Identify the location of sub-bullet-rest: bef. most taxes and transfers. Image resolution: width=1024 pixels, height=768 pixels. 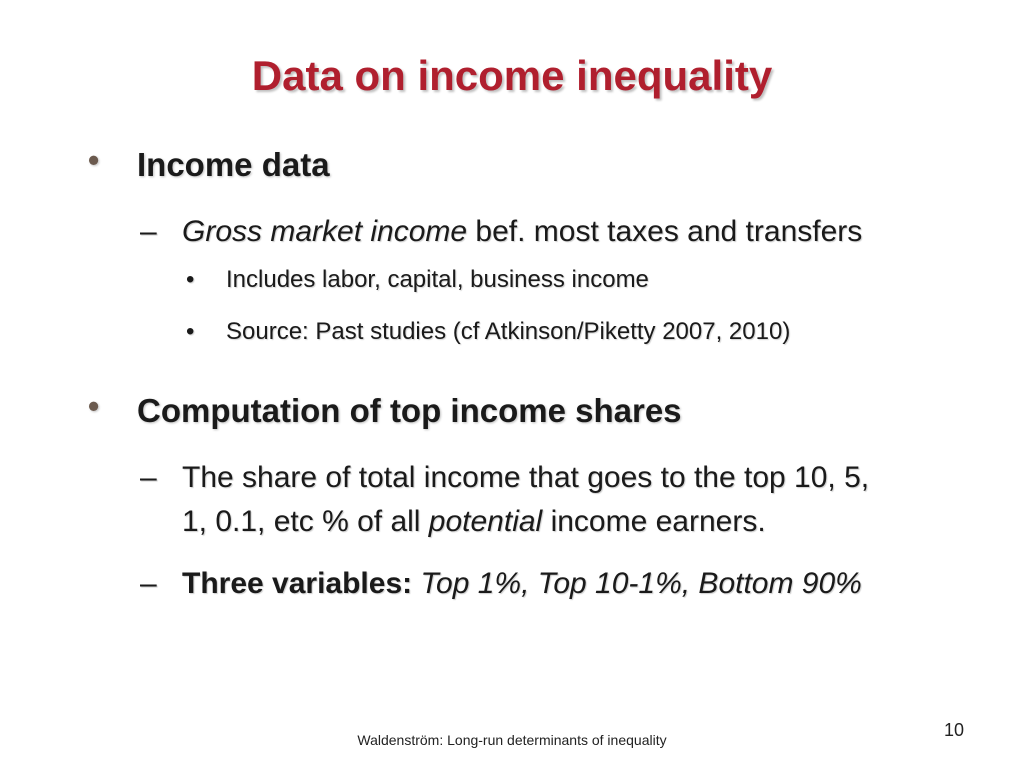
(665, 231).